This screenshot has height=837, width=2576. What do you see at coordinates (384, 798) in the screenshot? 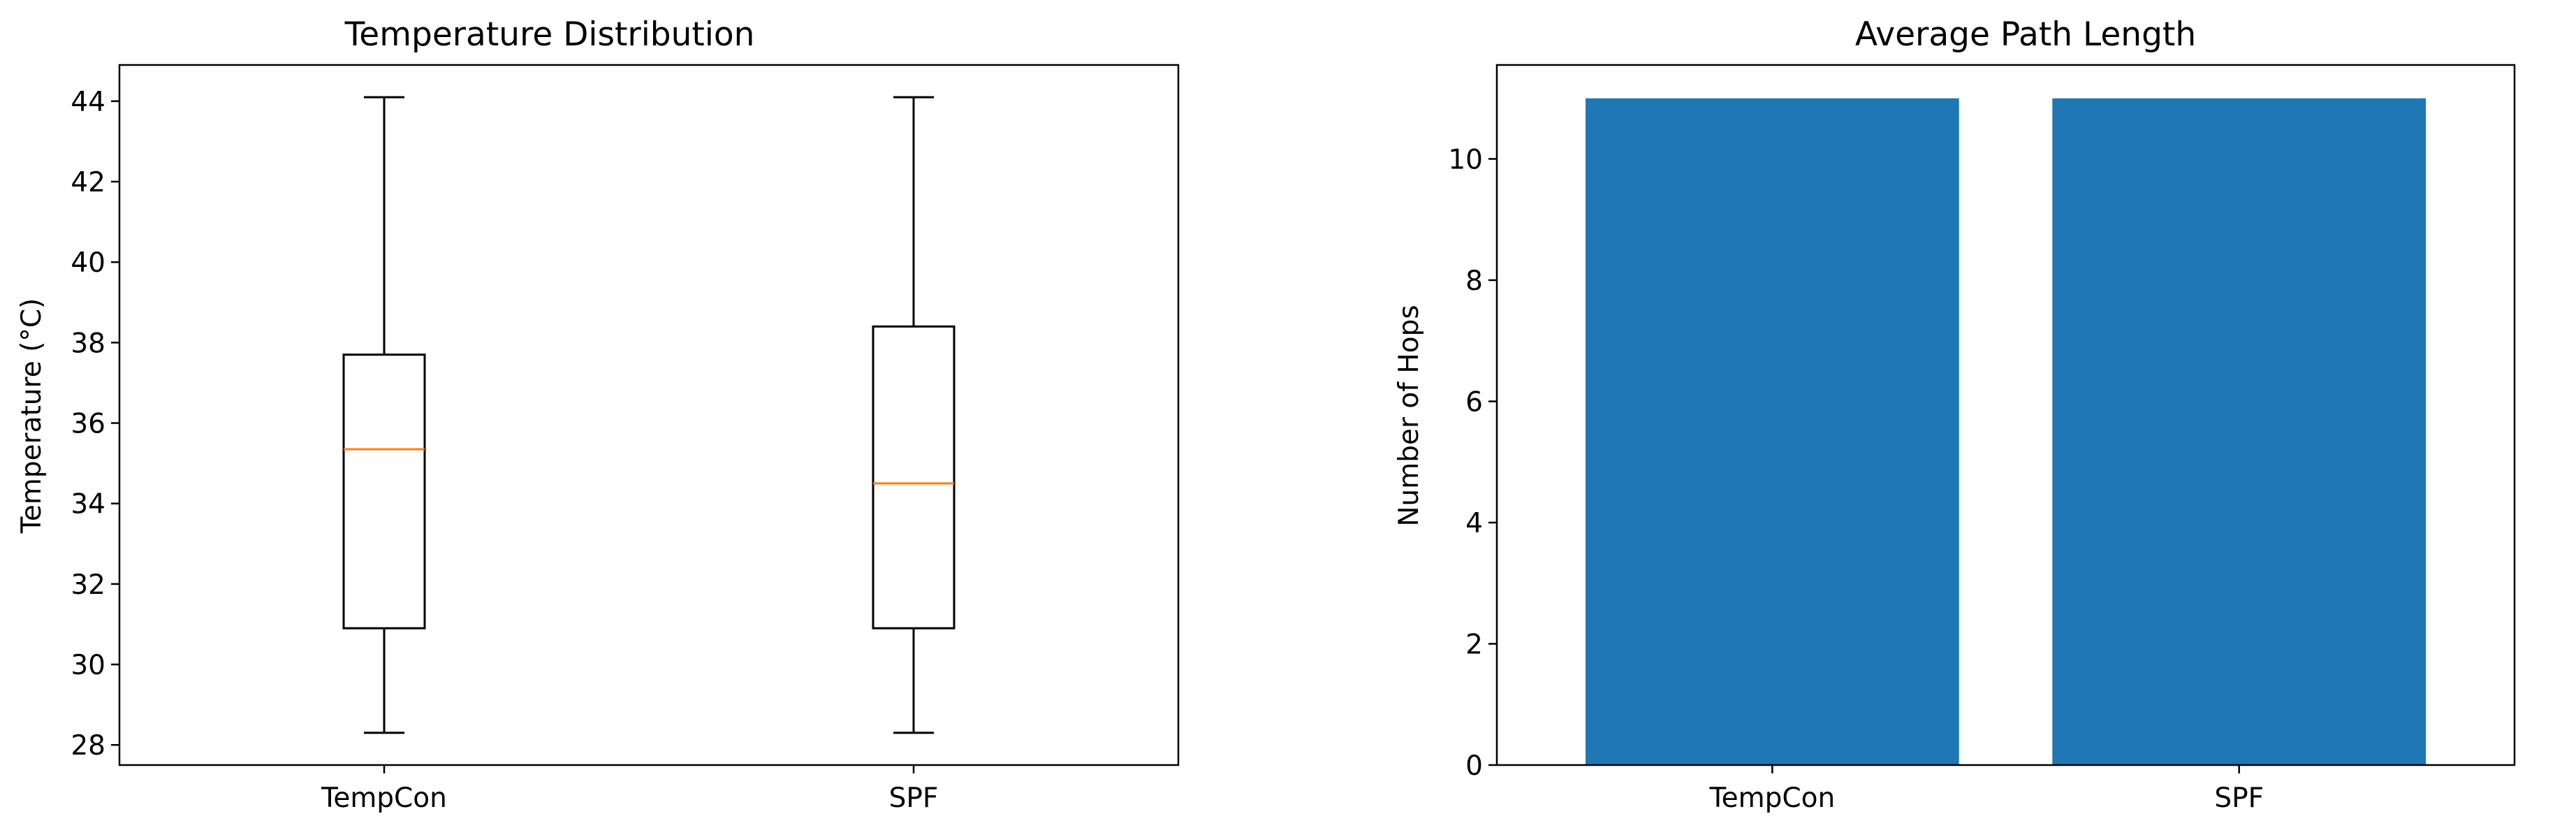
I see `boxplot-x-tick-label: TempCon` at bounding box center [384, 798].